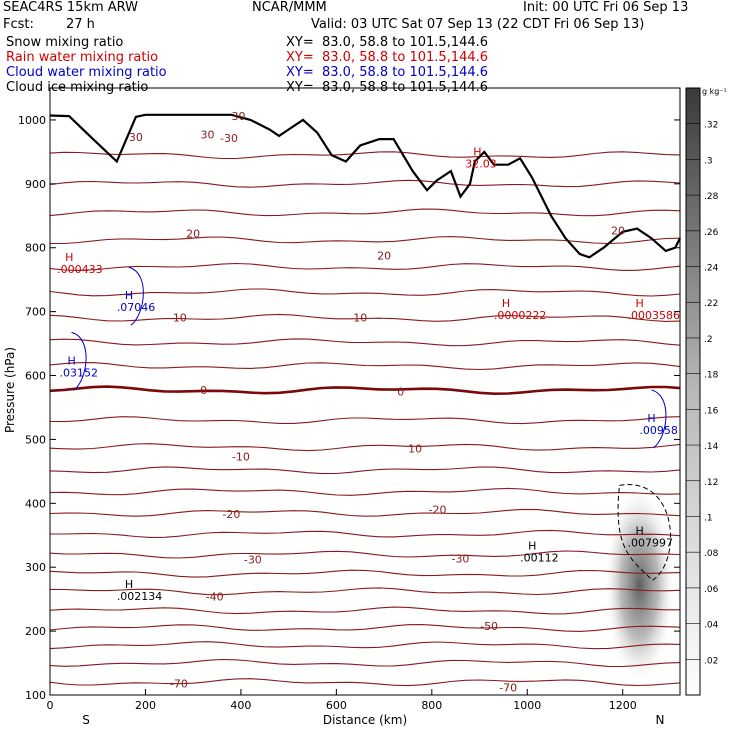 This screenshot has height=740, width=740. Describe the element at coordinates (387, 72) in the screenshot. I see `field-xy-cloud-water: XY= 83.0, 58.8 to 101.5,144.6` at that location.